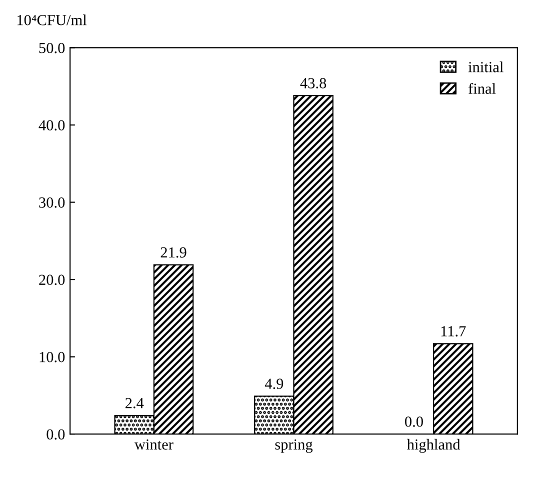  What do you see at coordinates (414, 421) in the screenshot?
I see `data-label: 0.0` at bounding box center [414, 421].